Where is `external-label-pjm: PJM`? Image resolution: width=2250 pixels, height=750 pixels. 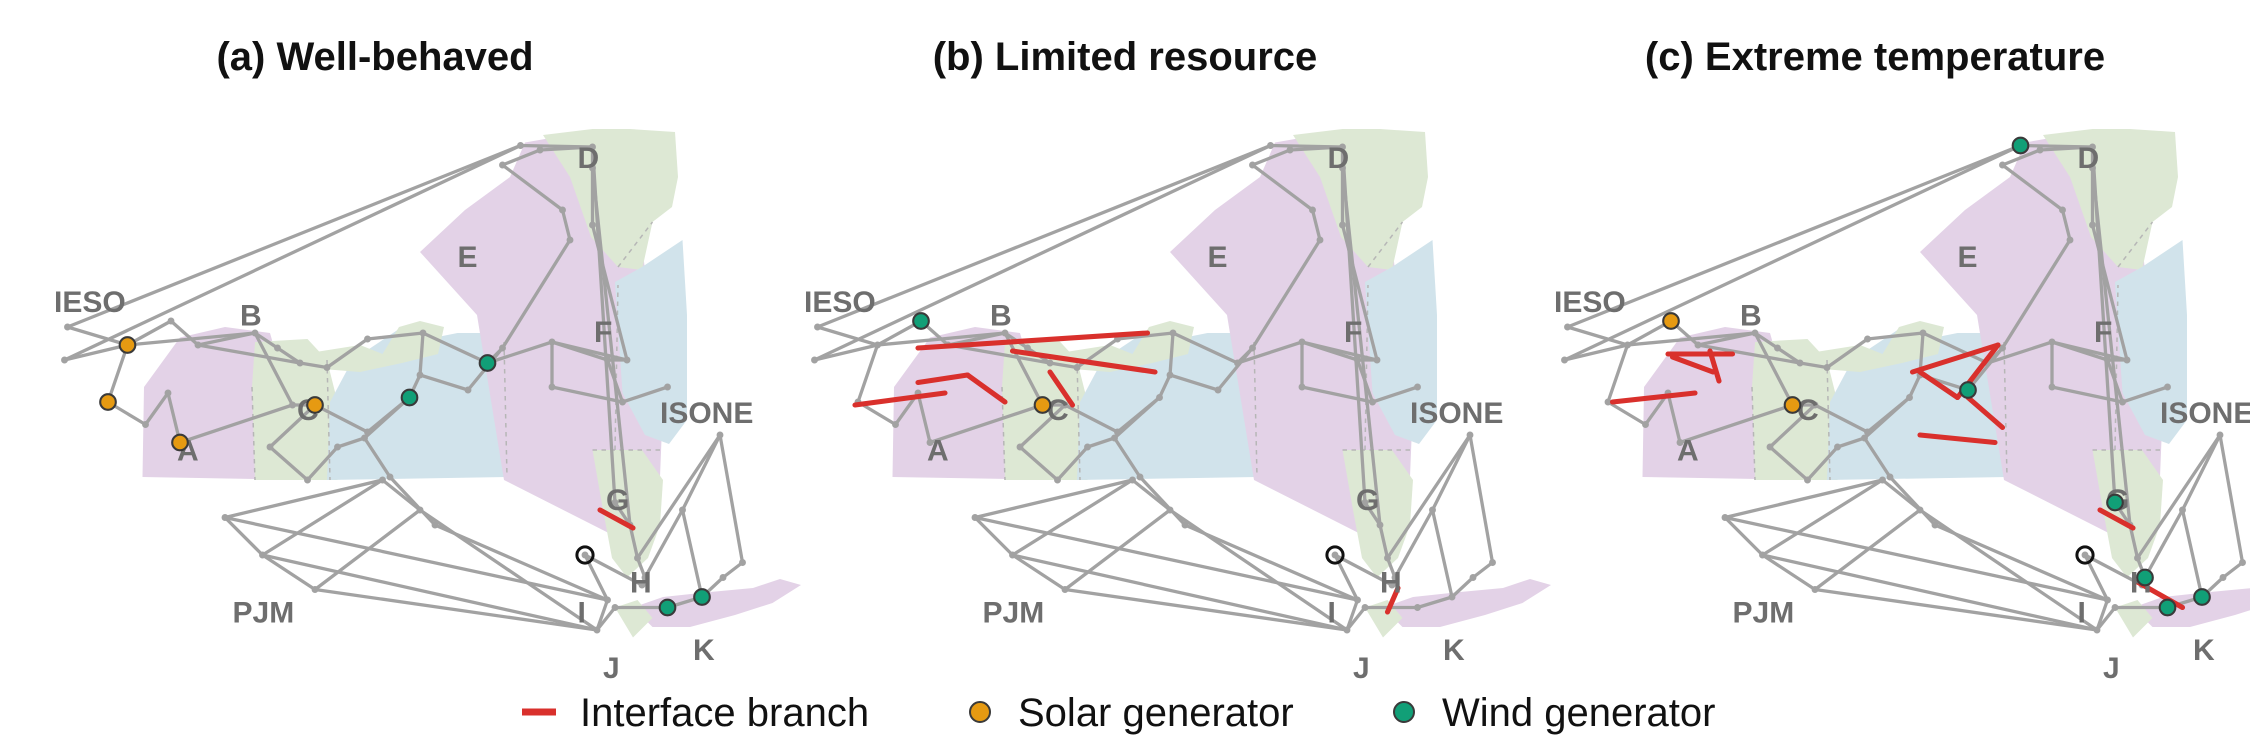
external-label-pjm: PJM is located at coordinates (1764, 613).